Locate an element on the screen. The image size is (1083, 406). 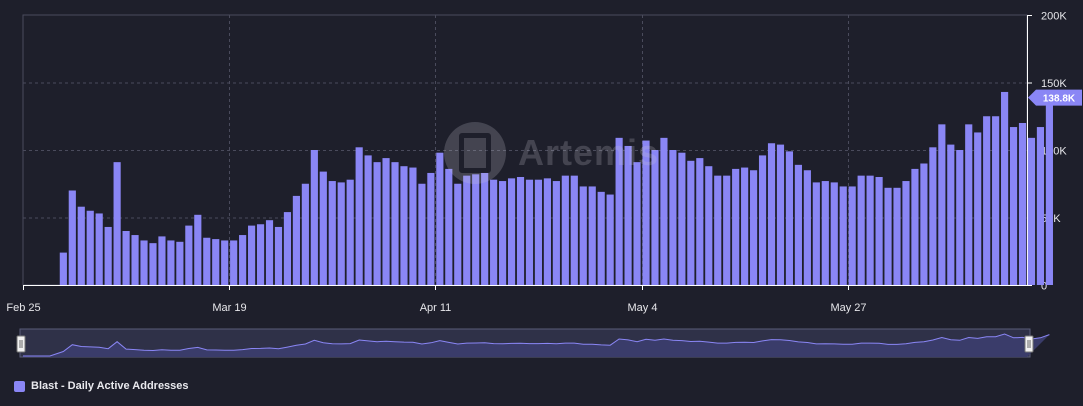
legend: Blast - Daily Active Addresses is located at coordinates (101, 386).